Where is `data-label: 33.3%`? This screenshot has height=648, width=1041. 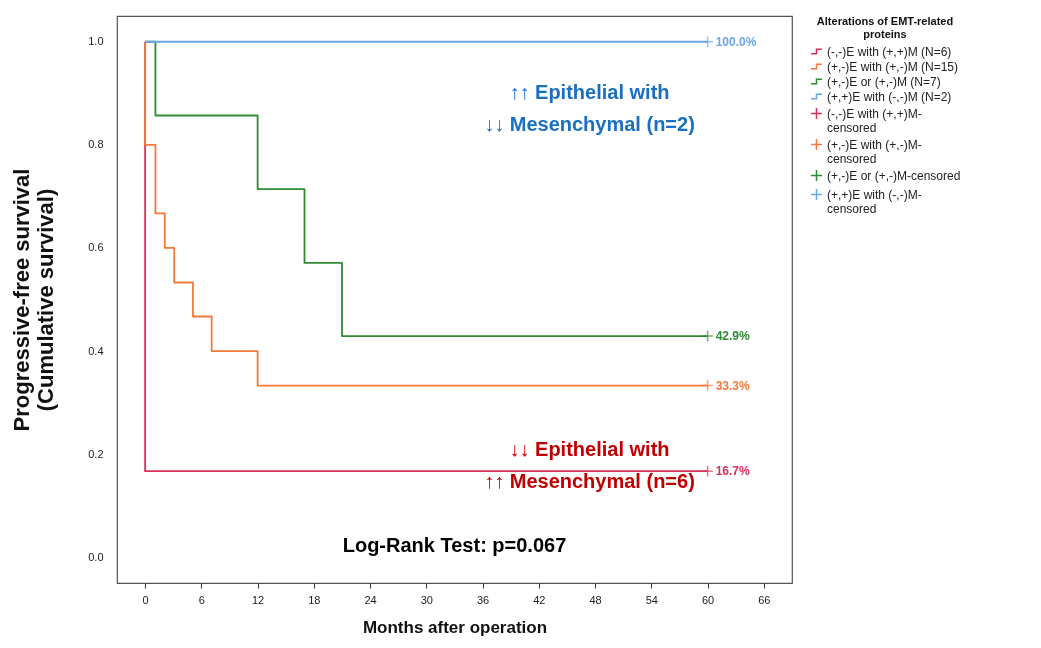
data-label: 33.3% is located at coordinates (732, 385).